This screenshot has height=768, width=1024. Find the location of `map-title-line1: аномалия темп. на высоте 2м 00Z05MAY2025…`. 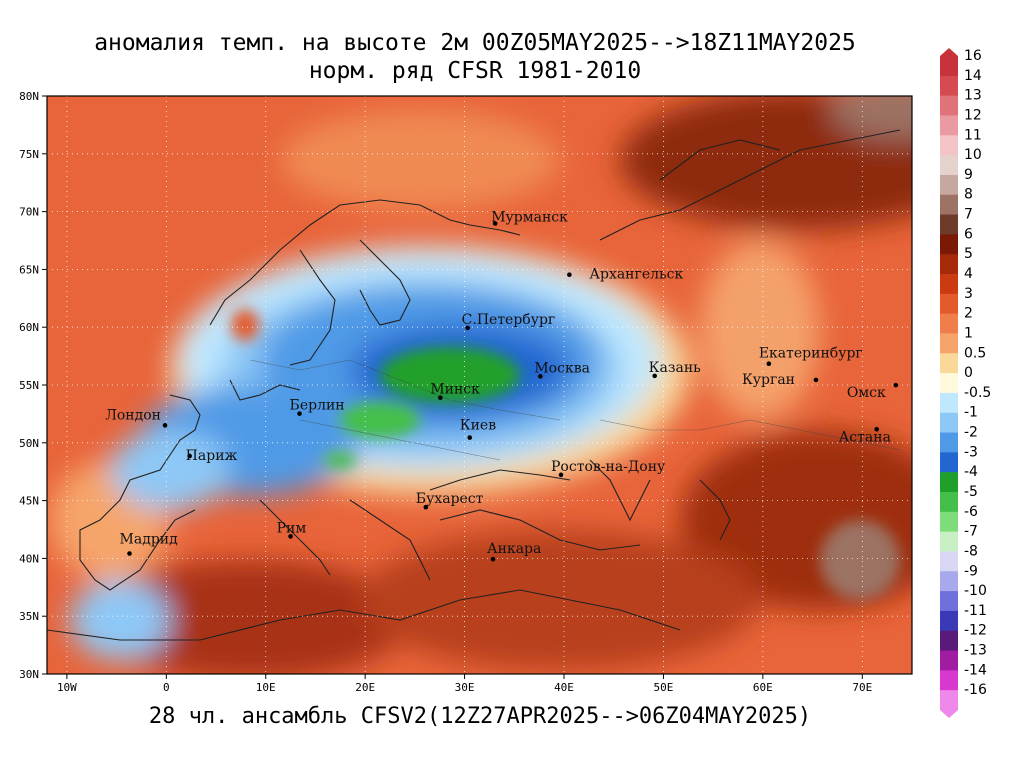

map-title-line1: аномалия темп. на высоте 2м 00Z05MAY2025… is located at coordinates (475, 43).